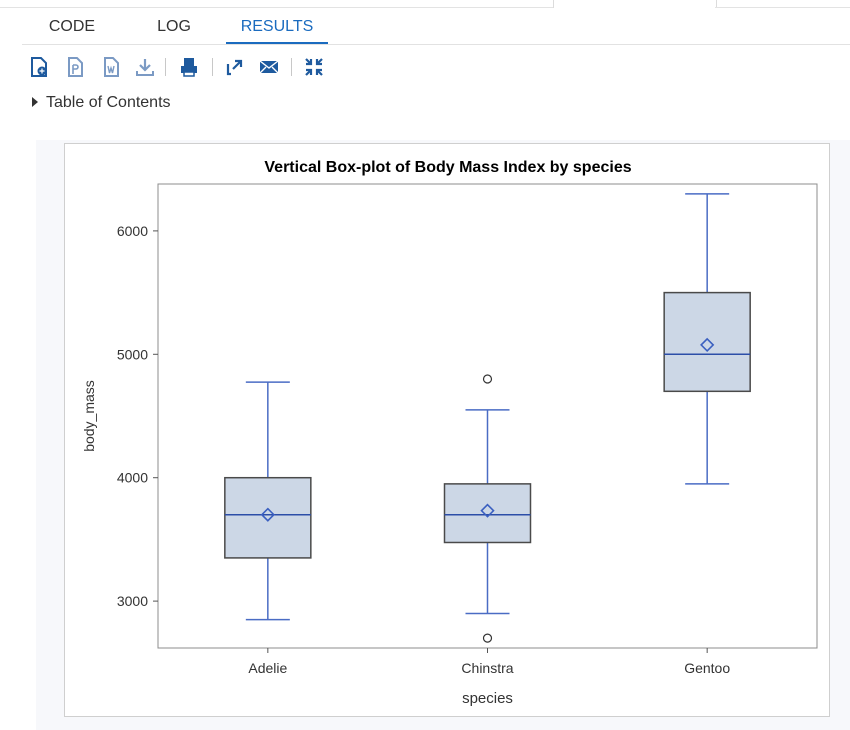  Describe the element at coordinates (438, 68) in the screenshot. I see `results-toolbar` at that location.